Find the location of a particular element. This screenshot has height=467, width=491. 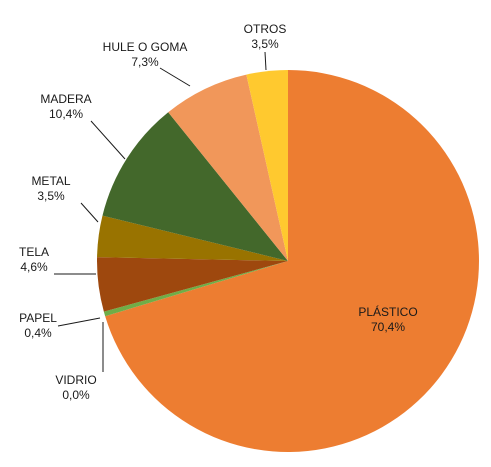

leader-line-hule-o-goma is located at coordinates (175, 77).